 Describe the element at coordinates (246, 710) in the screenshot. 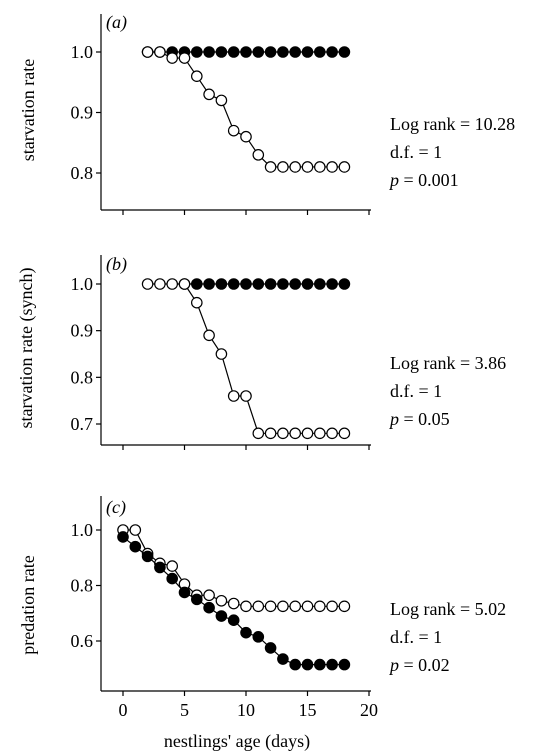

I see `x-tick-label: 10` at that location.